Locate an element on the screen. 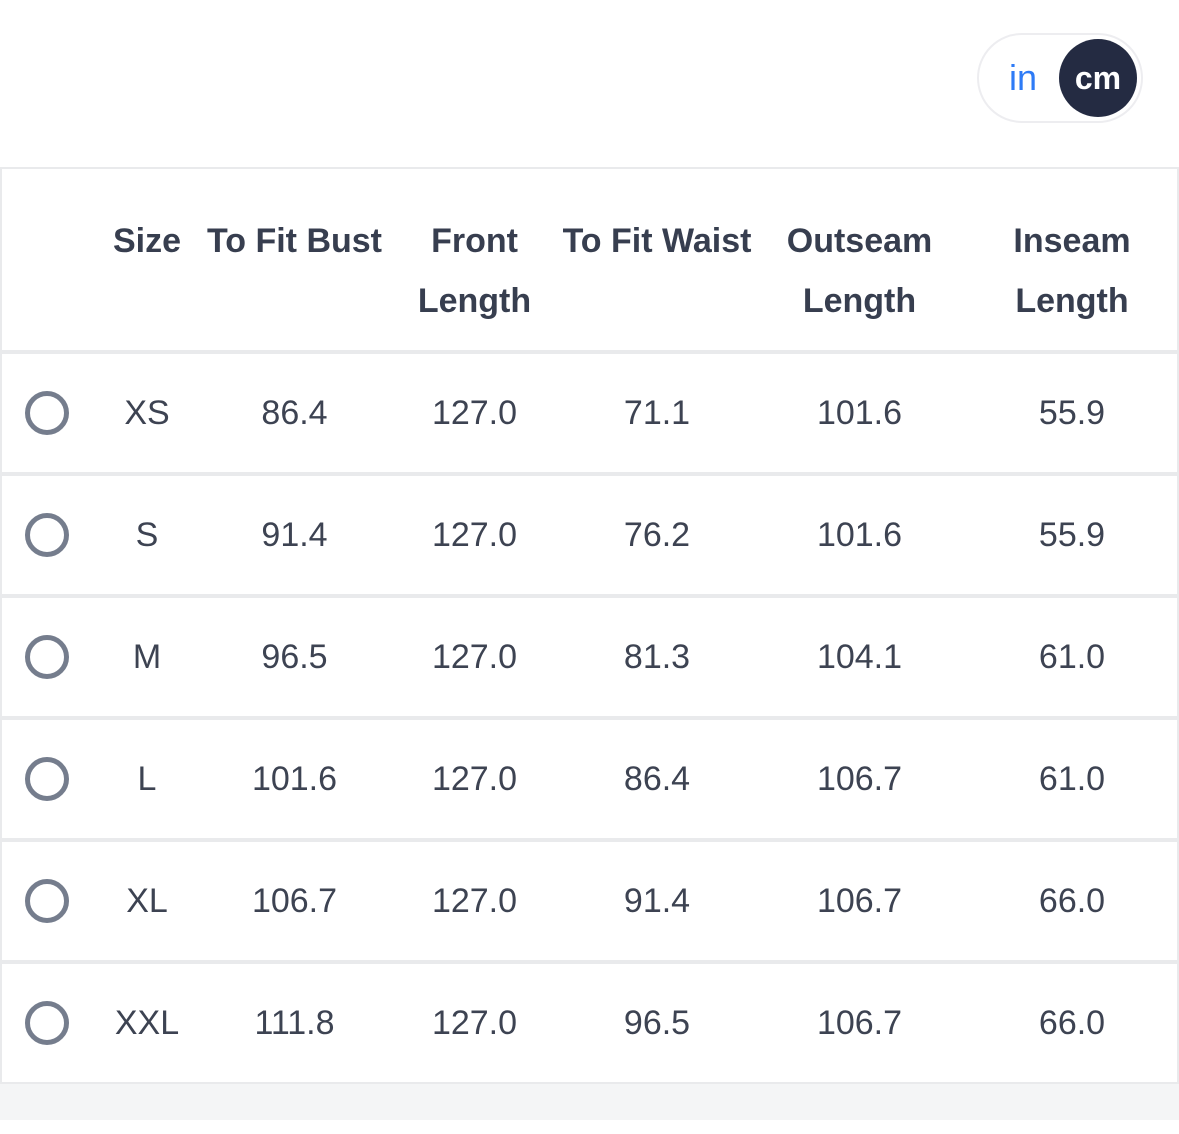 The height and width of the screenshot is (1134, 1179). to-fit-waist-value: 91.4 is located at coordinates (657, 900).